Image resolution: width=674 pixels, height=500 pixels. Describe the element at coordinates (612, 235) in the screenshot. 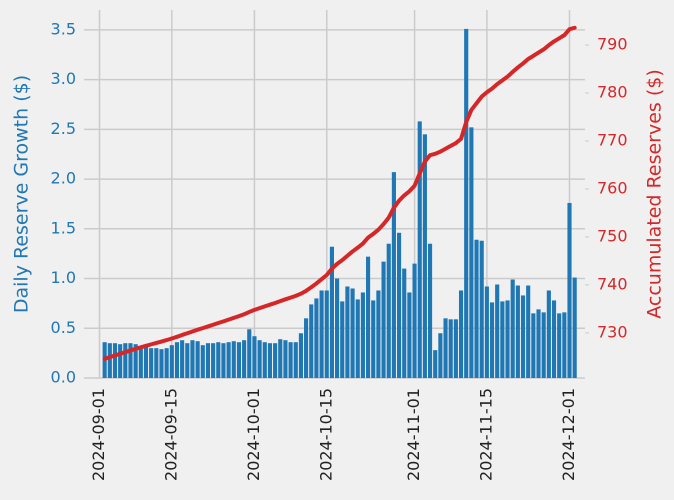

I see `y2-tick-label: 750` at that location.